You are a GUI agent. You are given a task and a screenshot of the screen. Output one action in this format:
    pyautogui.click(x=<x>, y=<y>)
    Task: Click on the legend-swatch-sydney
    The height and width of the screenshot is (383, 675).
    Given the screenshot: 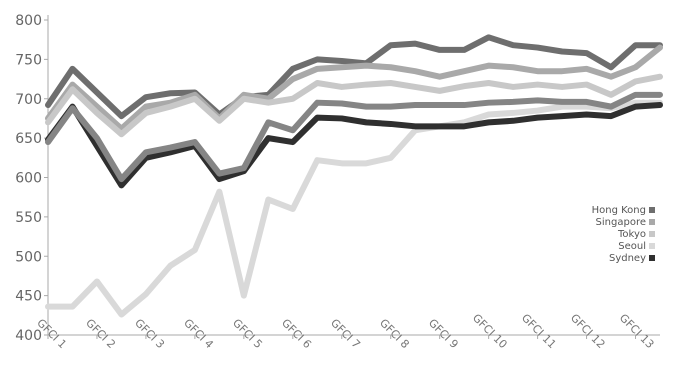 What is the action you would take?
    pyautogui.click(x=652, y=258)
    